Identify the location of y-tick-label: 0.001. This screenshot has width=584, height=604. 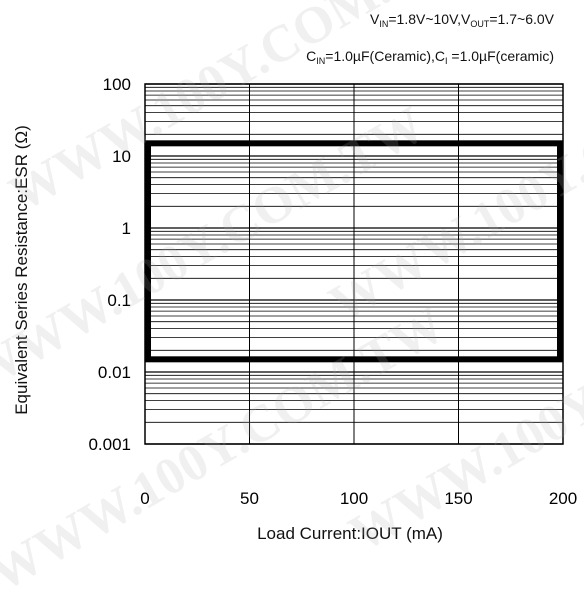
(109, 444).